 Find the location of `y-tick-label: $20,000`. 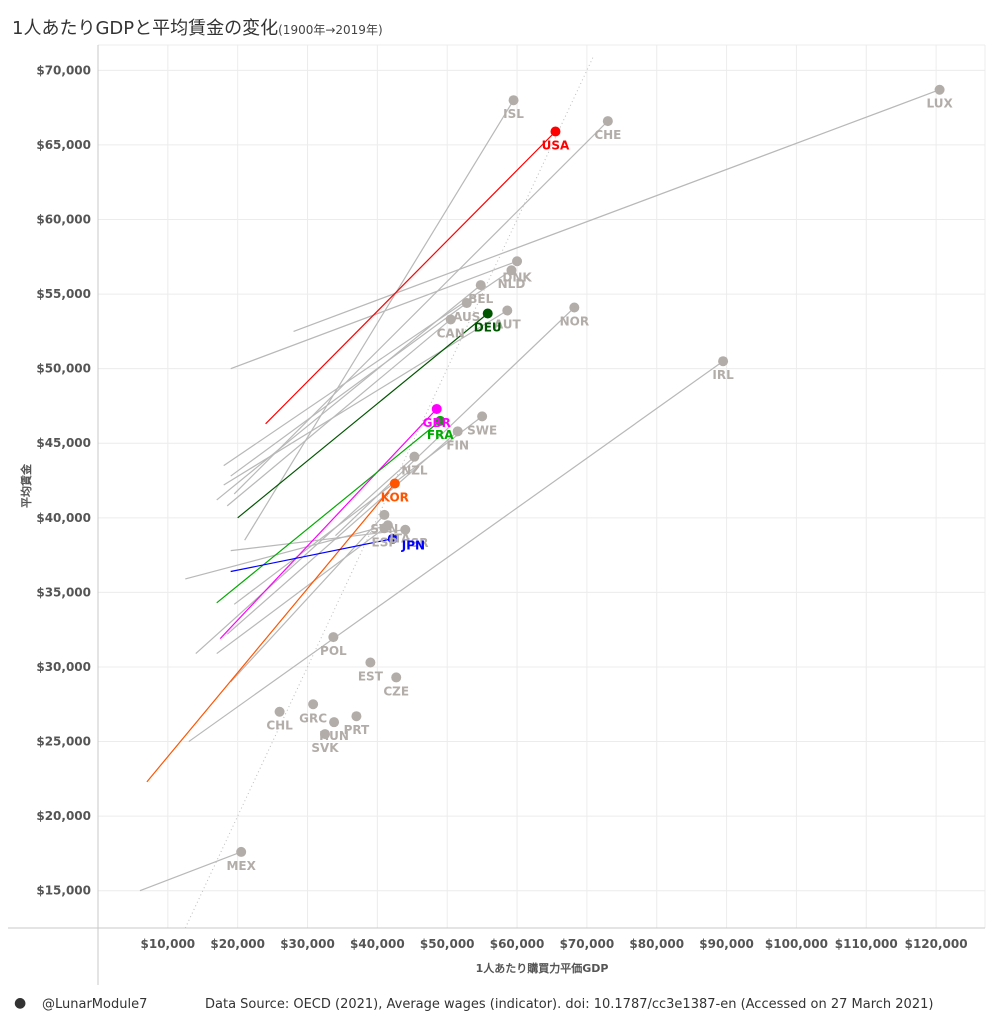

y-tick-label: $20,000 is located at coordinates (63, 816).